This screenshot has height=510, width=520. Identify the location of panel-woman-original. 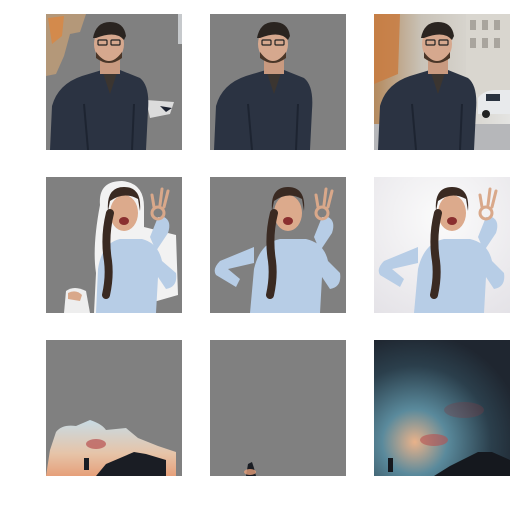
(442, 245).